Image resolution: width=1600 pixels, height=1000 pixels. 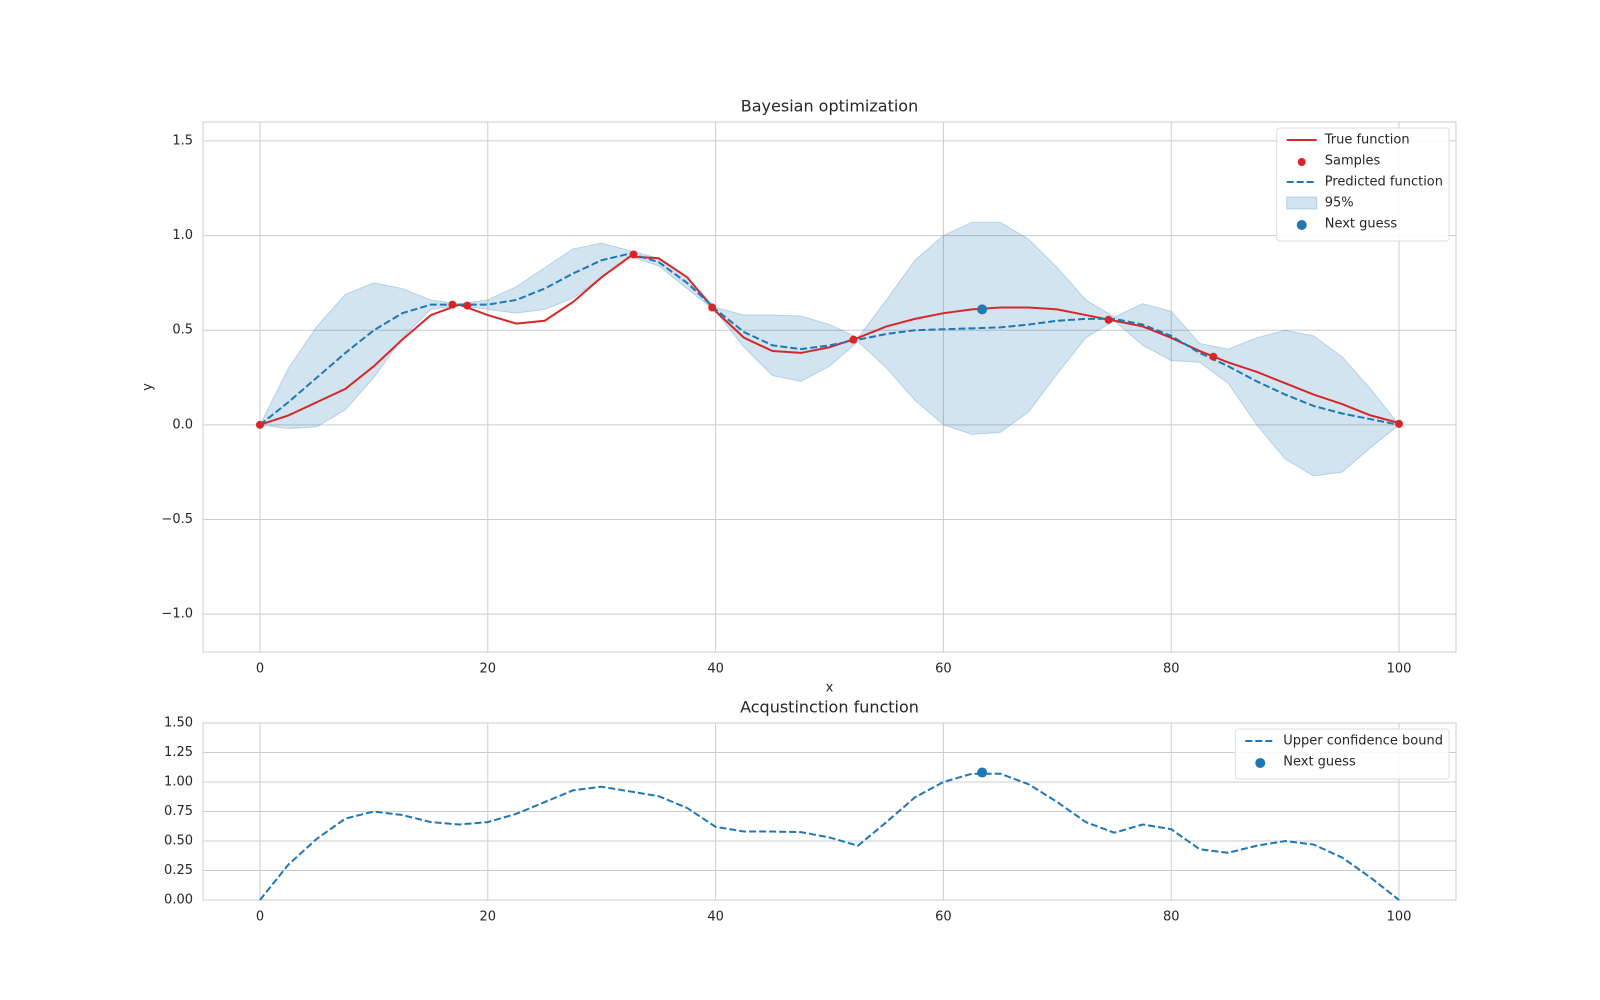 I want to click on y-tick-label: 0.0, so click(x=182, y=424).